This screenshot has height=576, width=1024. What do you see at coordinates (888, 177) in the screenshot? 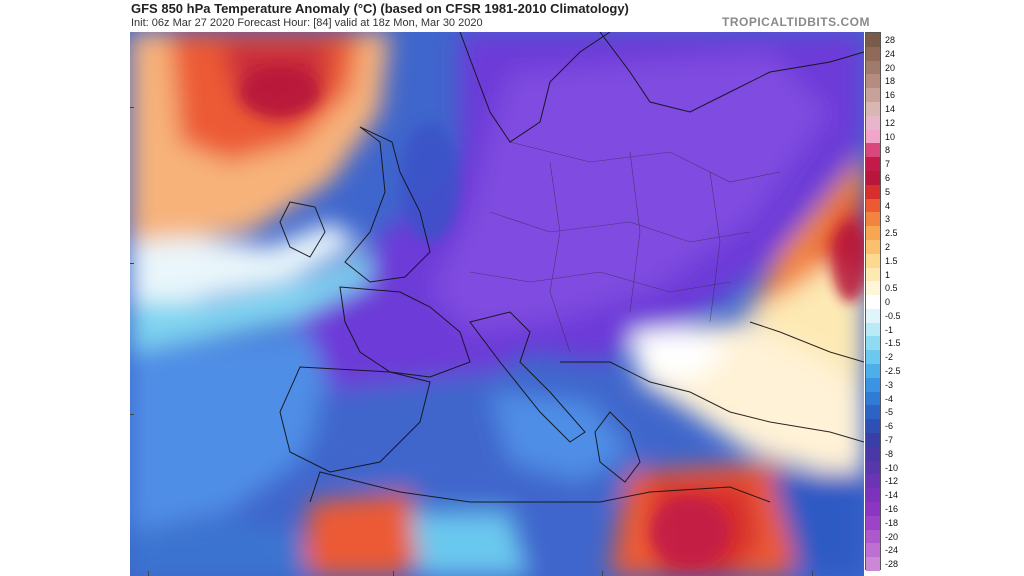
I see `colorbar-label: 6` at bounding box center [888, 177].